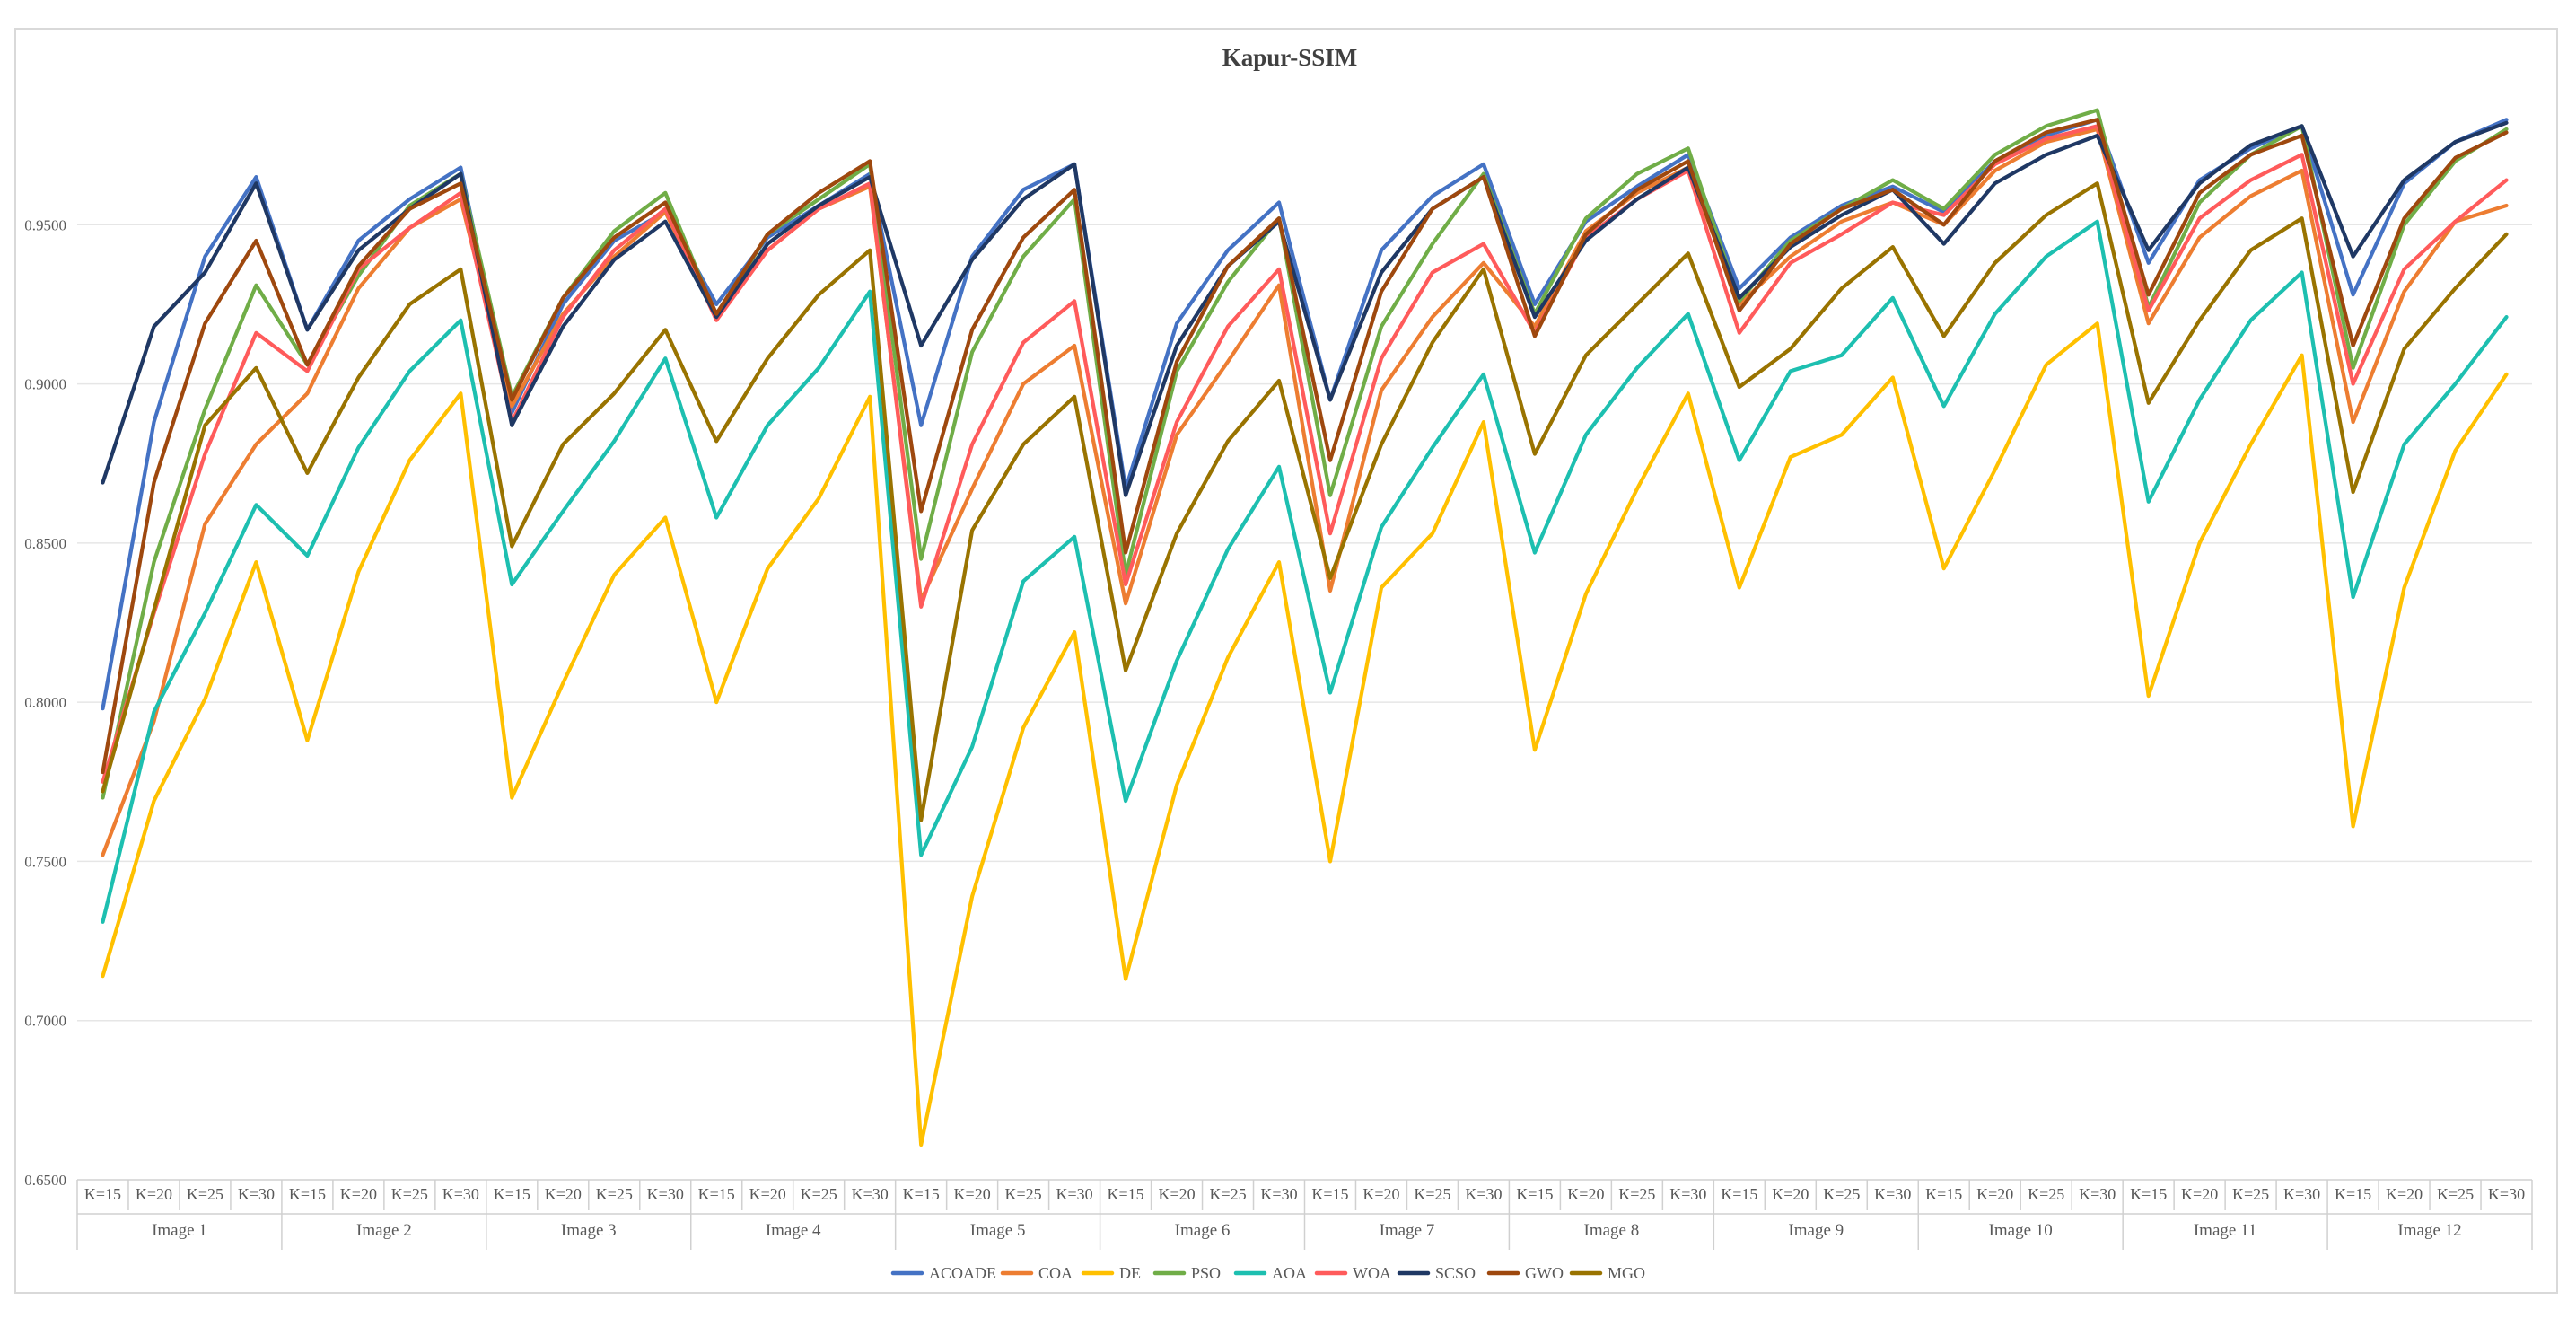  I want to click on y-tick-label: 0.8500, so click(45, 543).